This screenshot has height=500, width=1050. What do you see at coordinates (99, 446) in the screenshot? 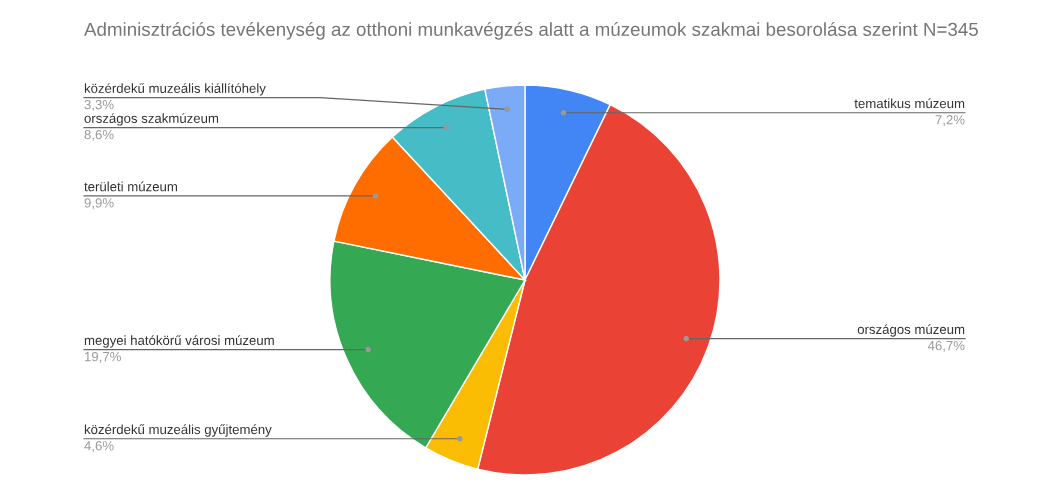
I see `data-label: 4,6%` at bounding box center [99, 446].